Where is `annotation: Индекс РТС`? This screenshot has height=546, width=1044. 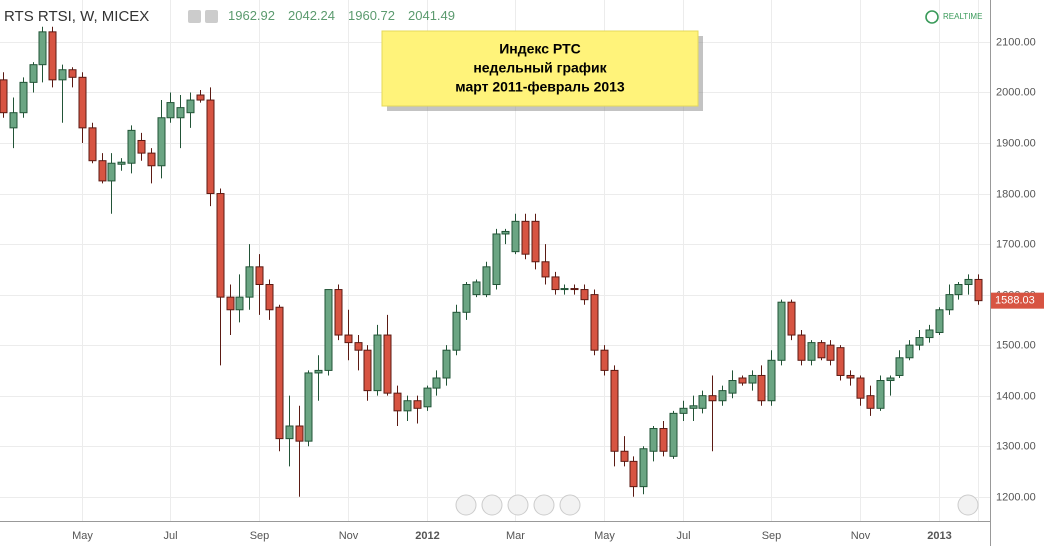 annotation: Индекс РТС is located at coordinates (540, 49).